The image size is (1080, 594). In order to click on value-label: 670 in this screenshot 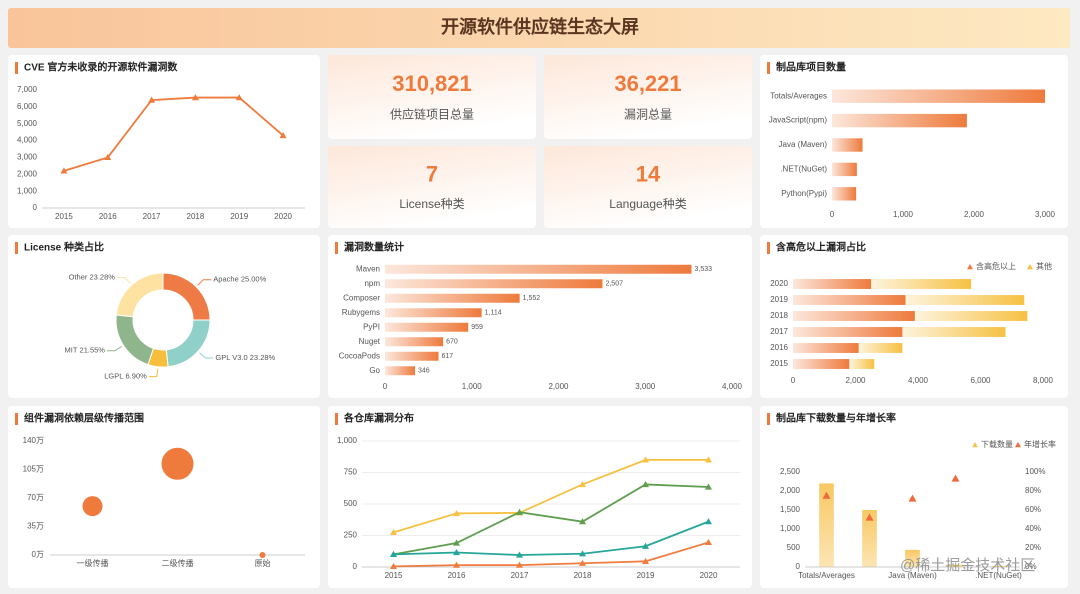, I will do `click(452, 342)`.